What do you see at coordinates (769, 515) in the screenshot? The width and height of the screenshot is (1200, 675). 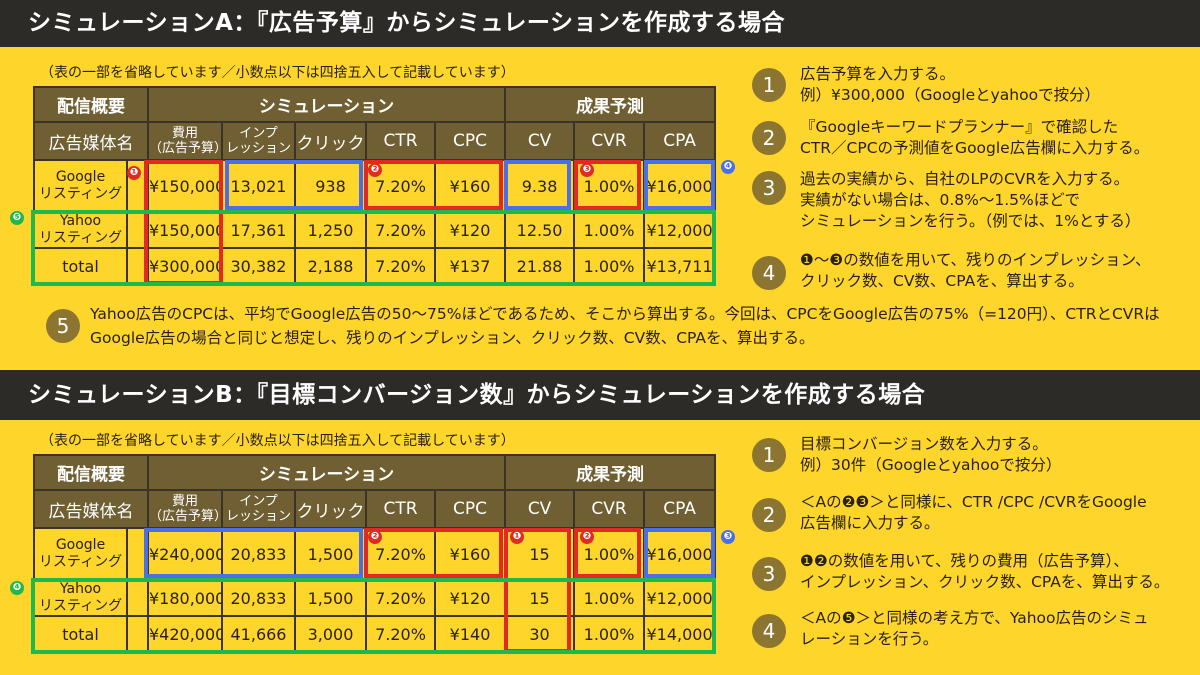 I see `step-b2-number: 2` at bounding box center [769, 515].